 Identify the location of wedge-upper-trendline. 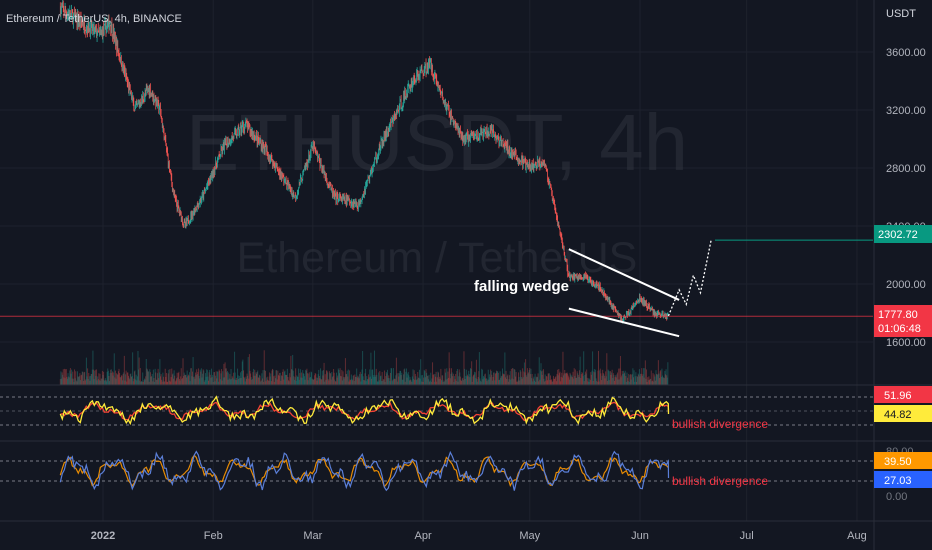
(624, 274).